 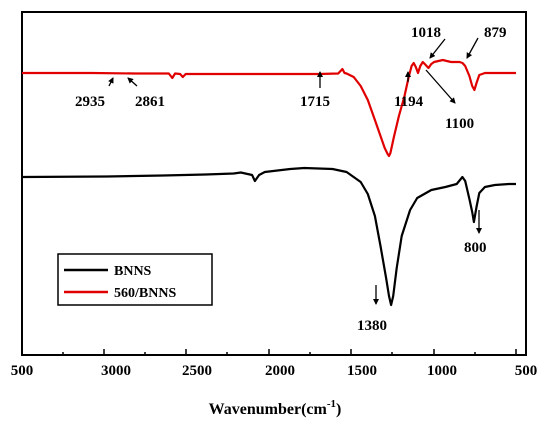 What do you see at coordinates (268, 409) in the screenshot?
I see `x-axis-title-main: Wavenumber(cm` at bounding box center [268, 409].